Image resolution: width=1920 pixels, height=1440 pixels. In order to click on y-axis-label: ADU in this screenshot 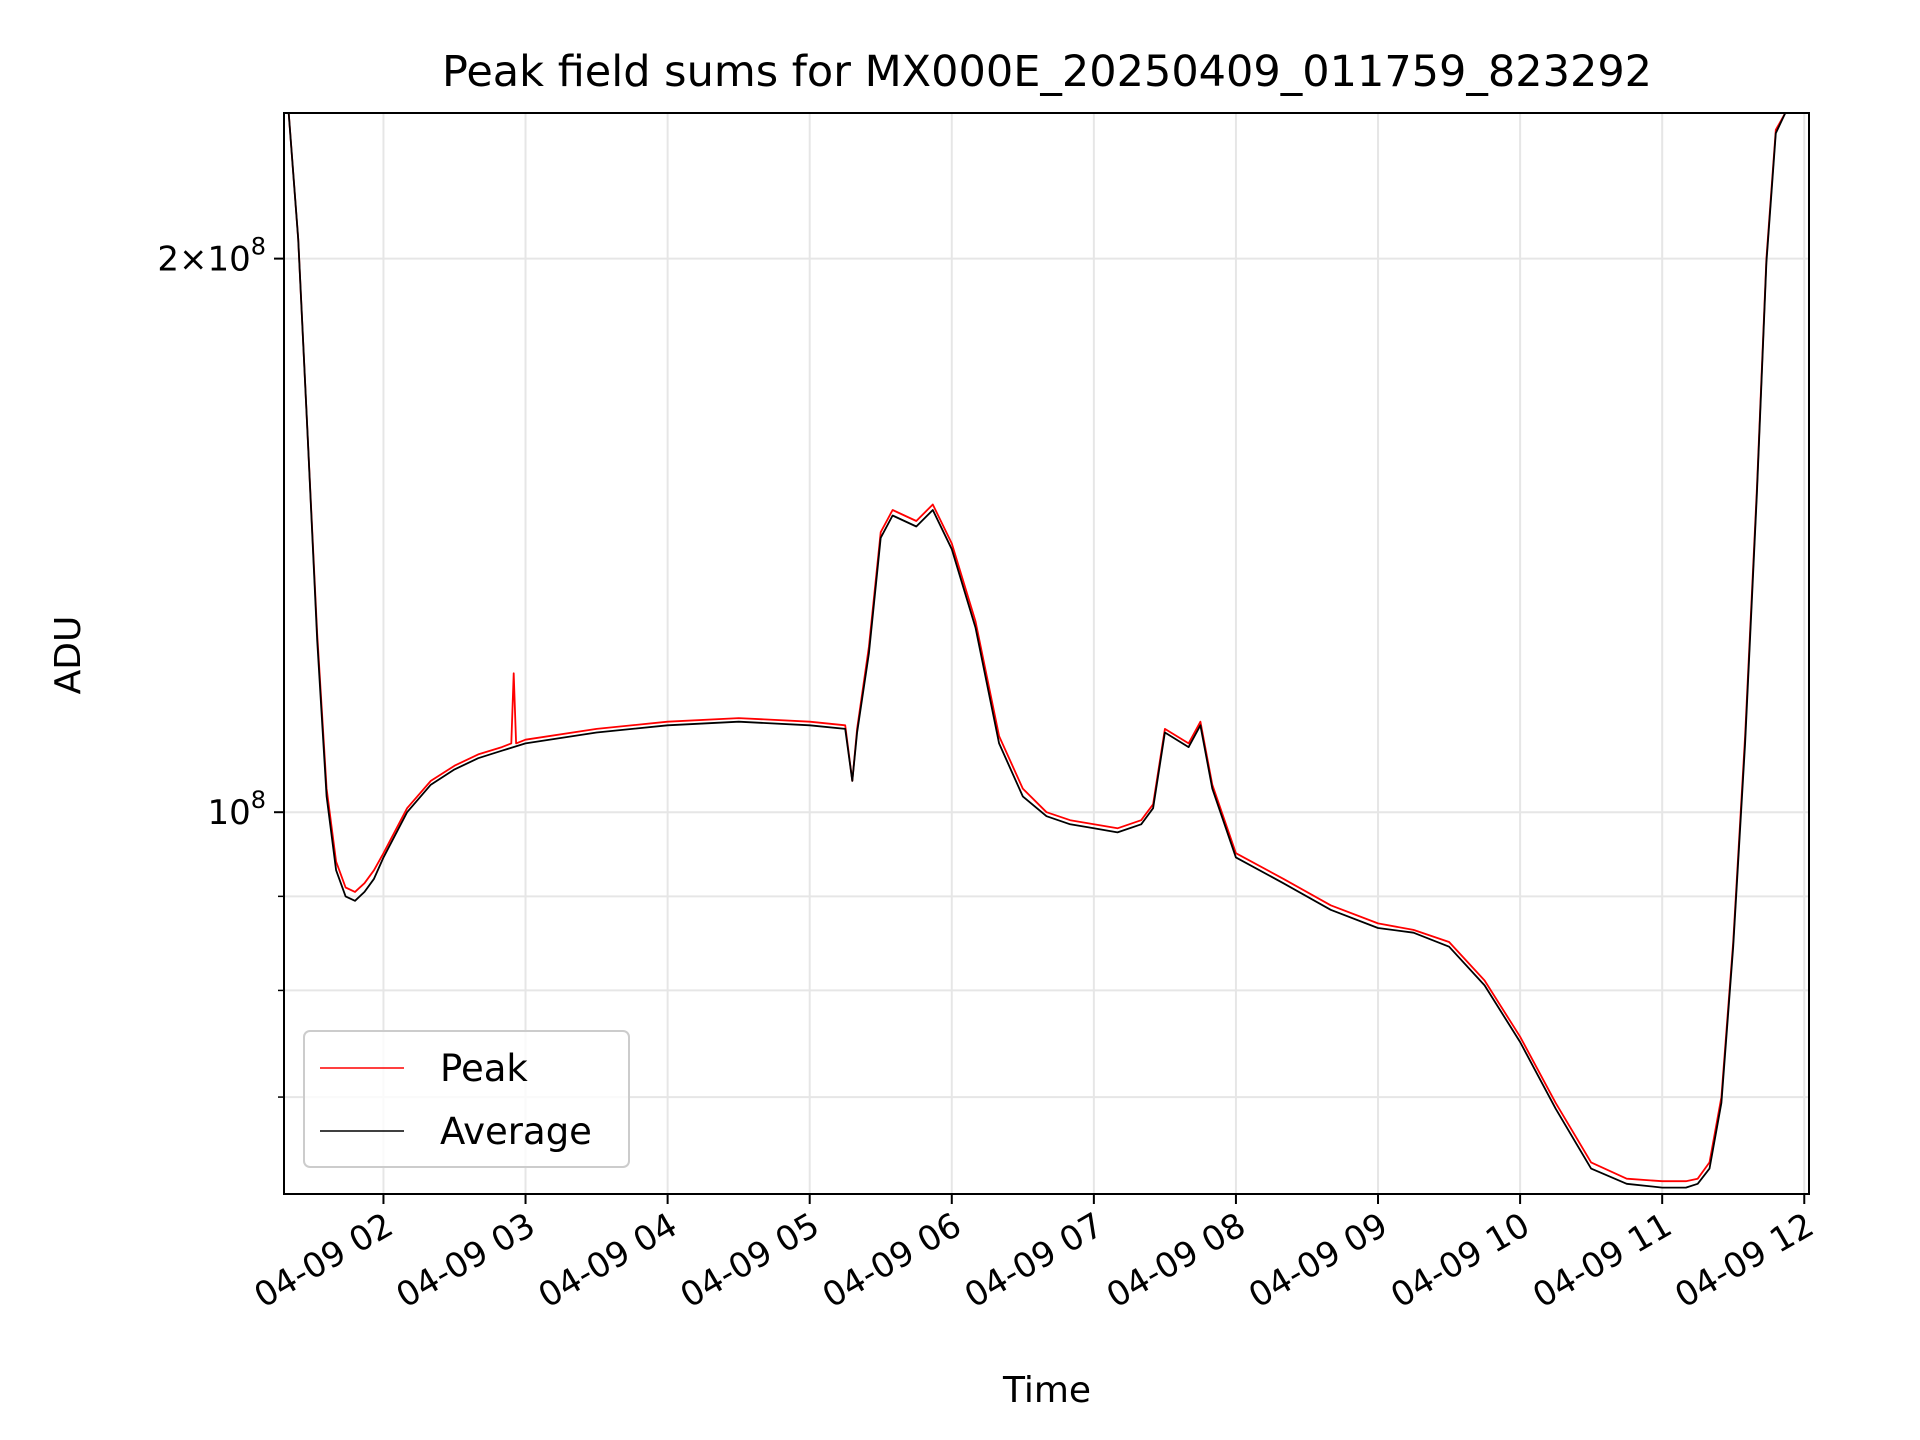, I will do `click(68, 655)`.